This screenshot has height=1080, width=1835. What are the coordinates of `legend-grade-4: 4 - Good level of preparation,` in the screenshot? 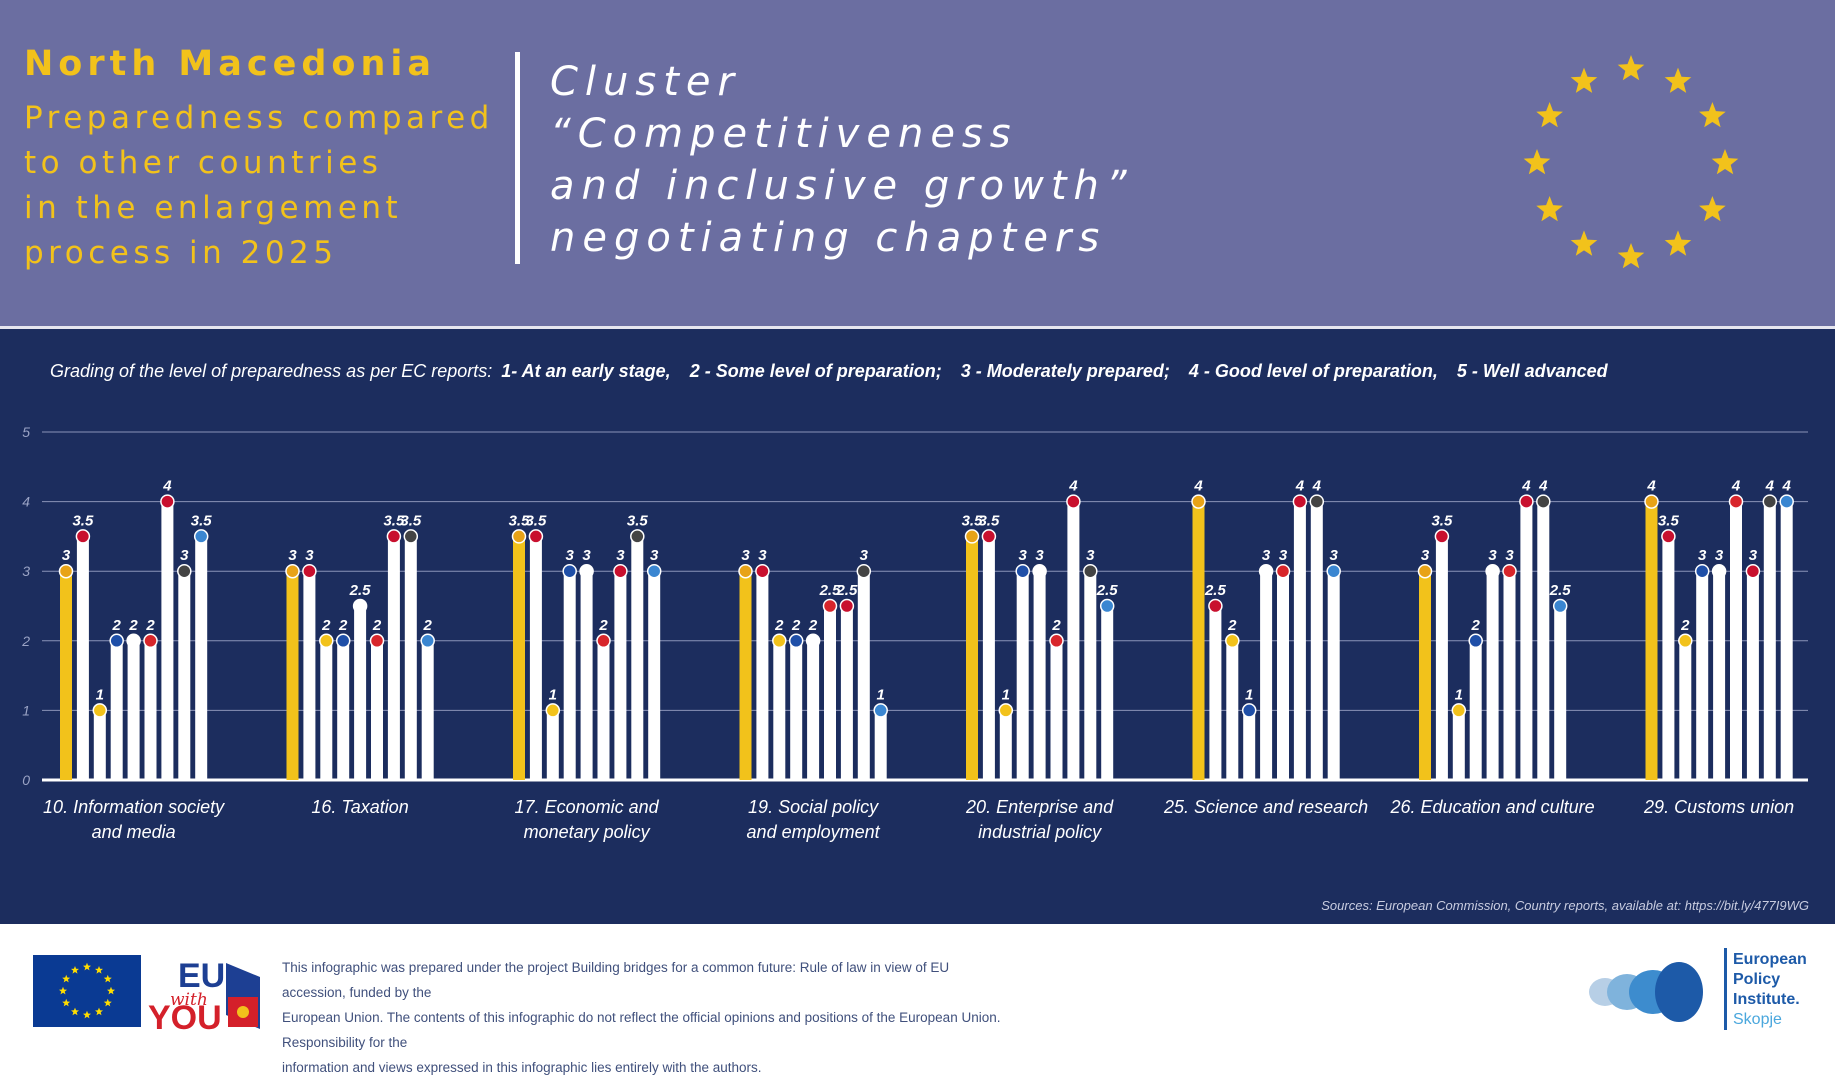 It's located at (1313, 371).